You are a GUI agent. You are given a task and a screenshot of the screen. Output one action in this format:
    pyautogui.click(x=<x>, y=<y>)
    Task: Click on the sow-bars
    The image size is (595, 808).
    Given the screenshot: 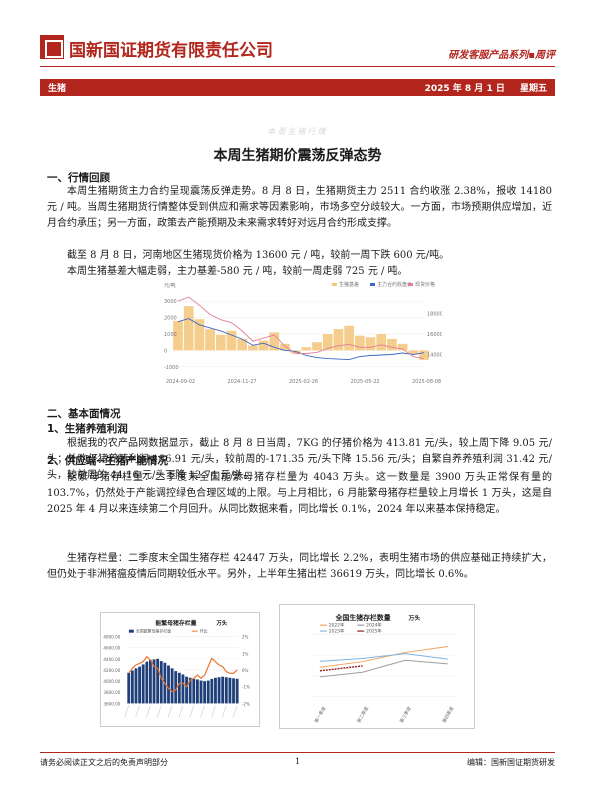 What is the action you would take?
    pyautogui.click(x=181, y=688)
    